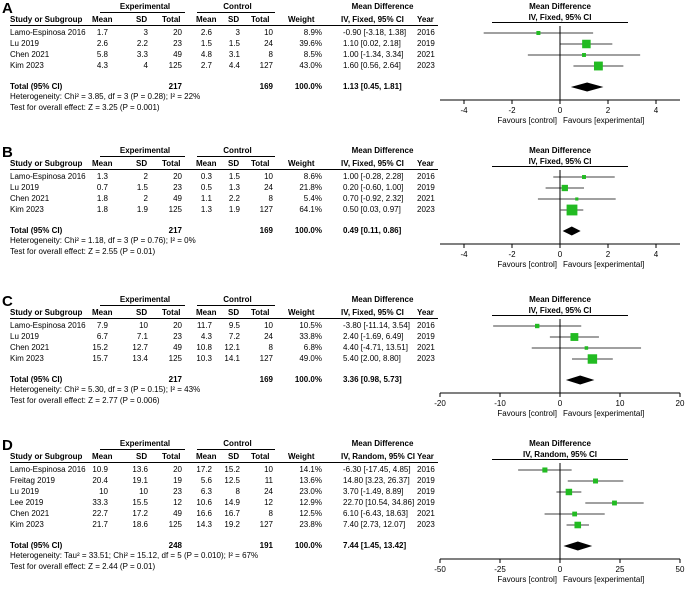 Image resolution: width=685 pixels, height=600 pixels. Describe the element at coordinates (377, 469) in the screenshot. I see `mean-difference-ci: -6.30 [-17.45, 4.85]` at that location.